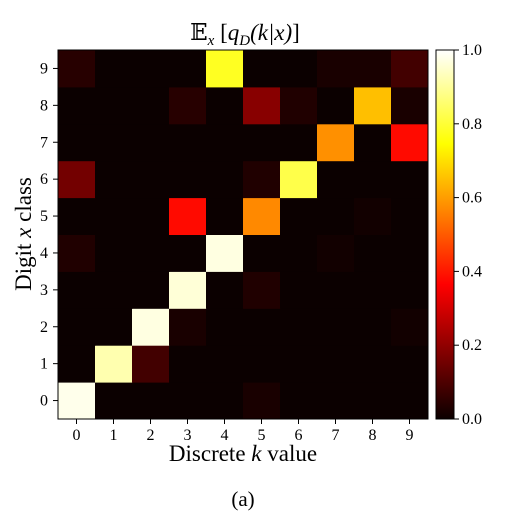 This screenshot has height=529, width=528. What do you see at coordinates (410, 69) in the screenshot?
I see `heatmap-cell-x9-k9` at bounding box center [410, 69].